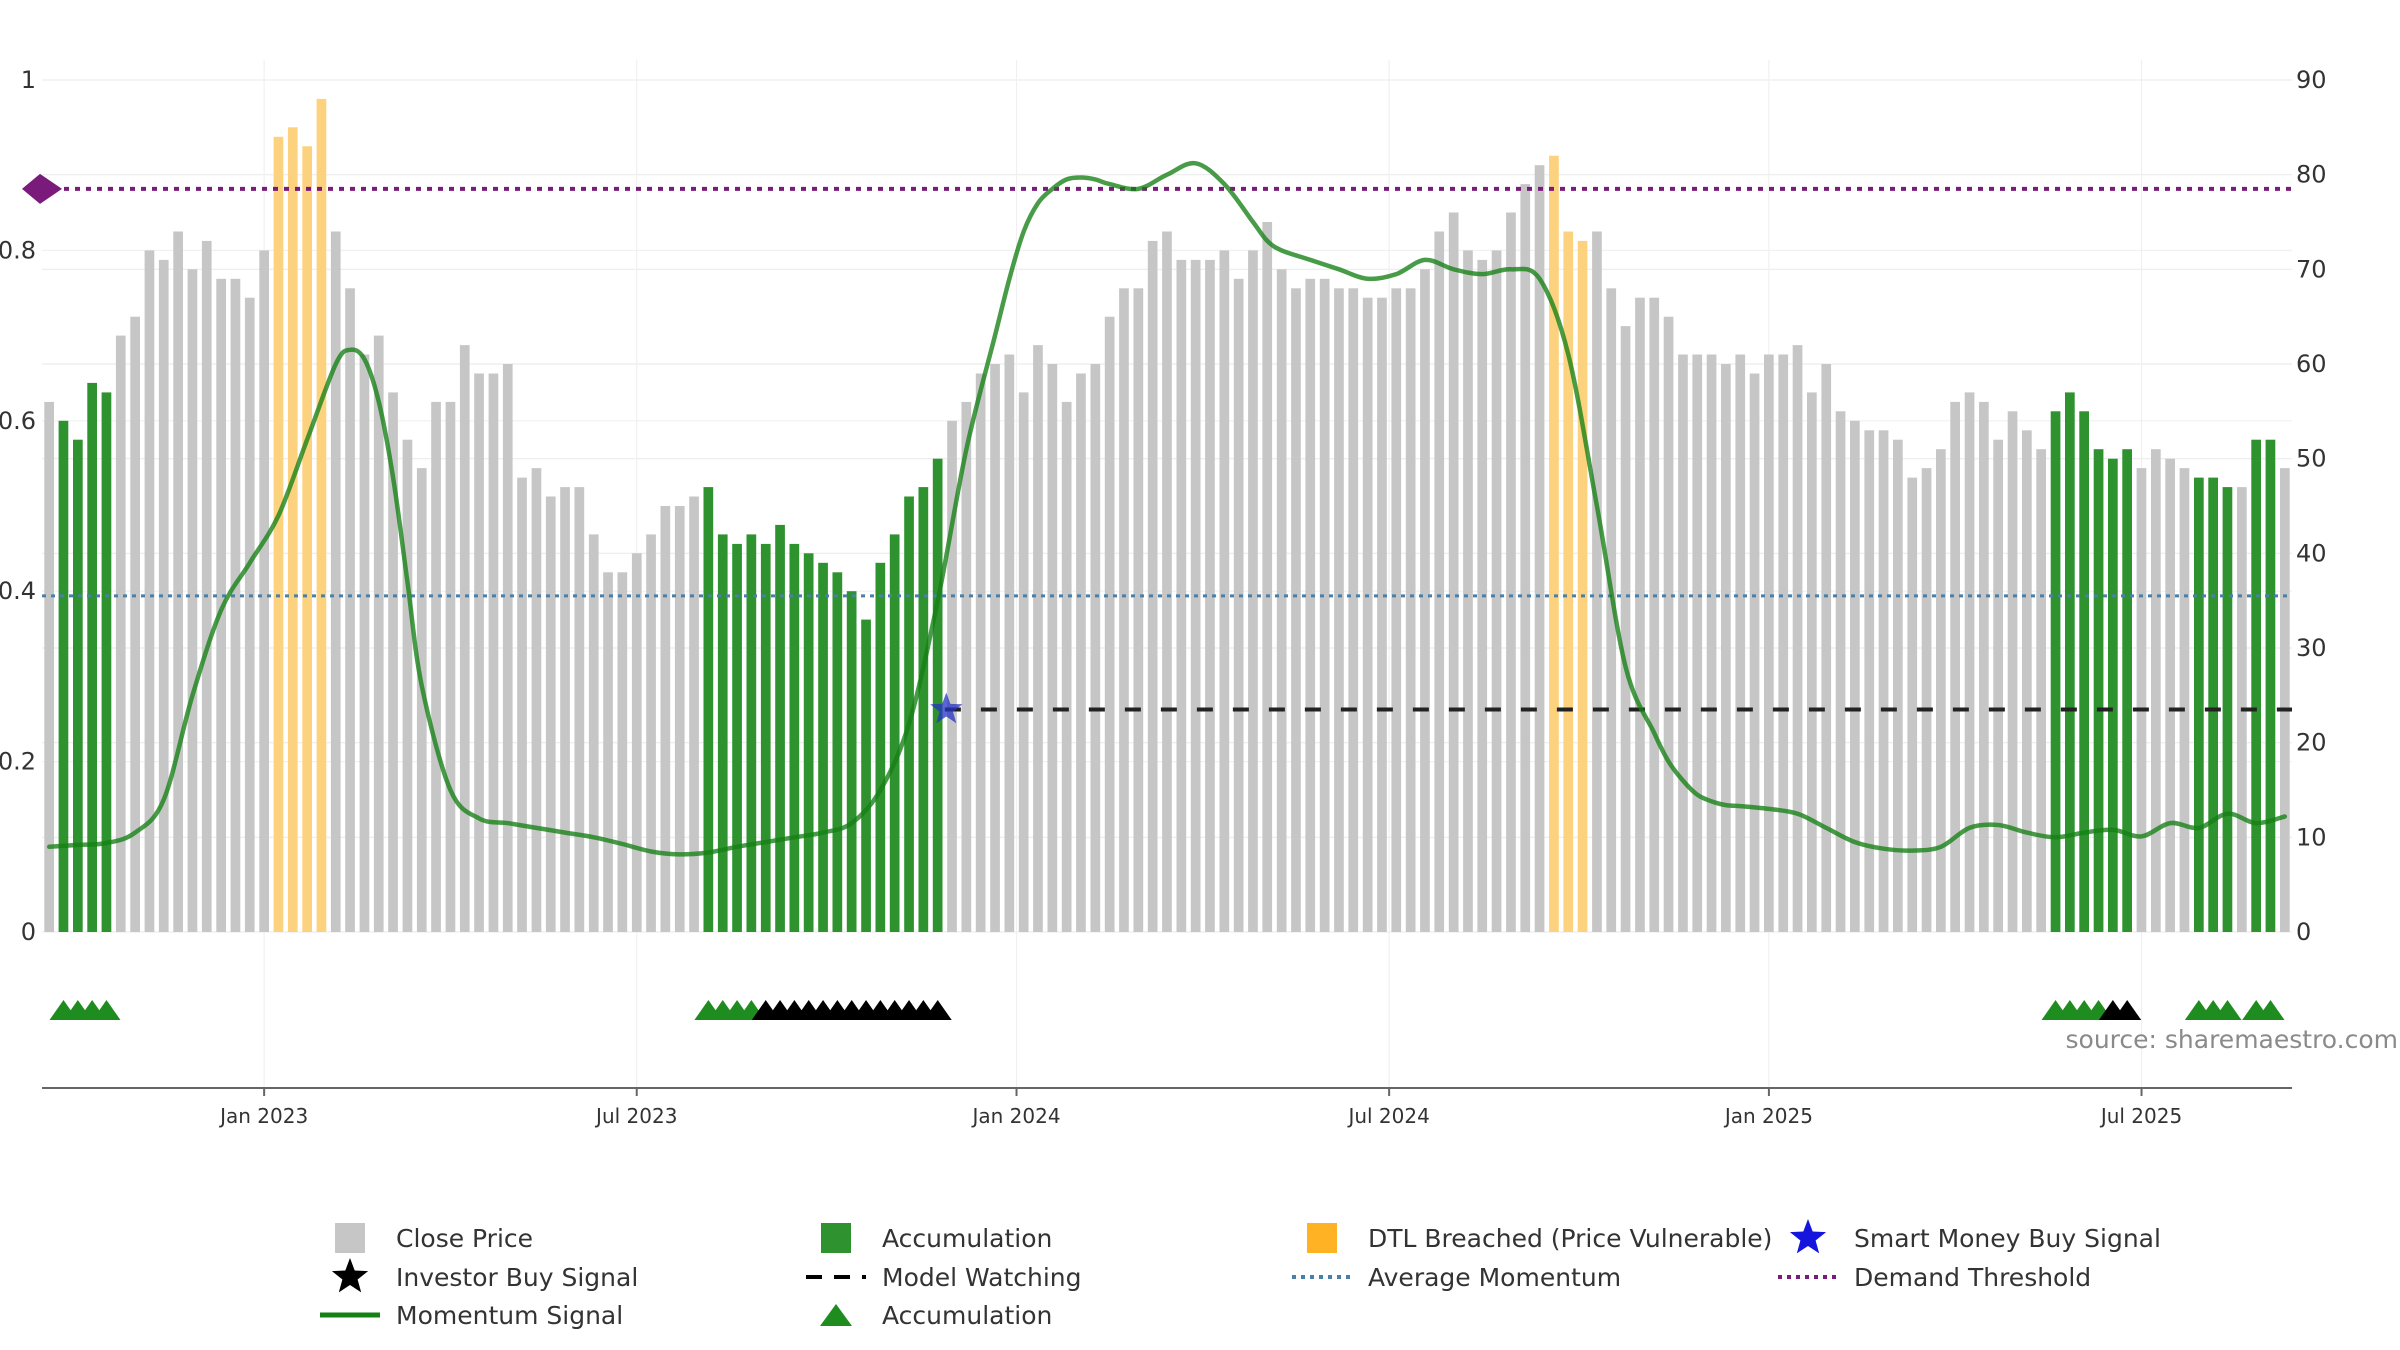 The height and width of the screenshot is (1350, 2400). What do you see at coordinates (2227, 1010) in the screenshot?
I see `accumulation-triangle` at bounding box center [2227, 1010].